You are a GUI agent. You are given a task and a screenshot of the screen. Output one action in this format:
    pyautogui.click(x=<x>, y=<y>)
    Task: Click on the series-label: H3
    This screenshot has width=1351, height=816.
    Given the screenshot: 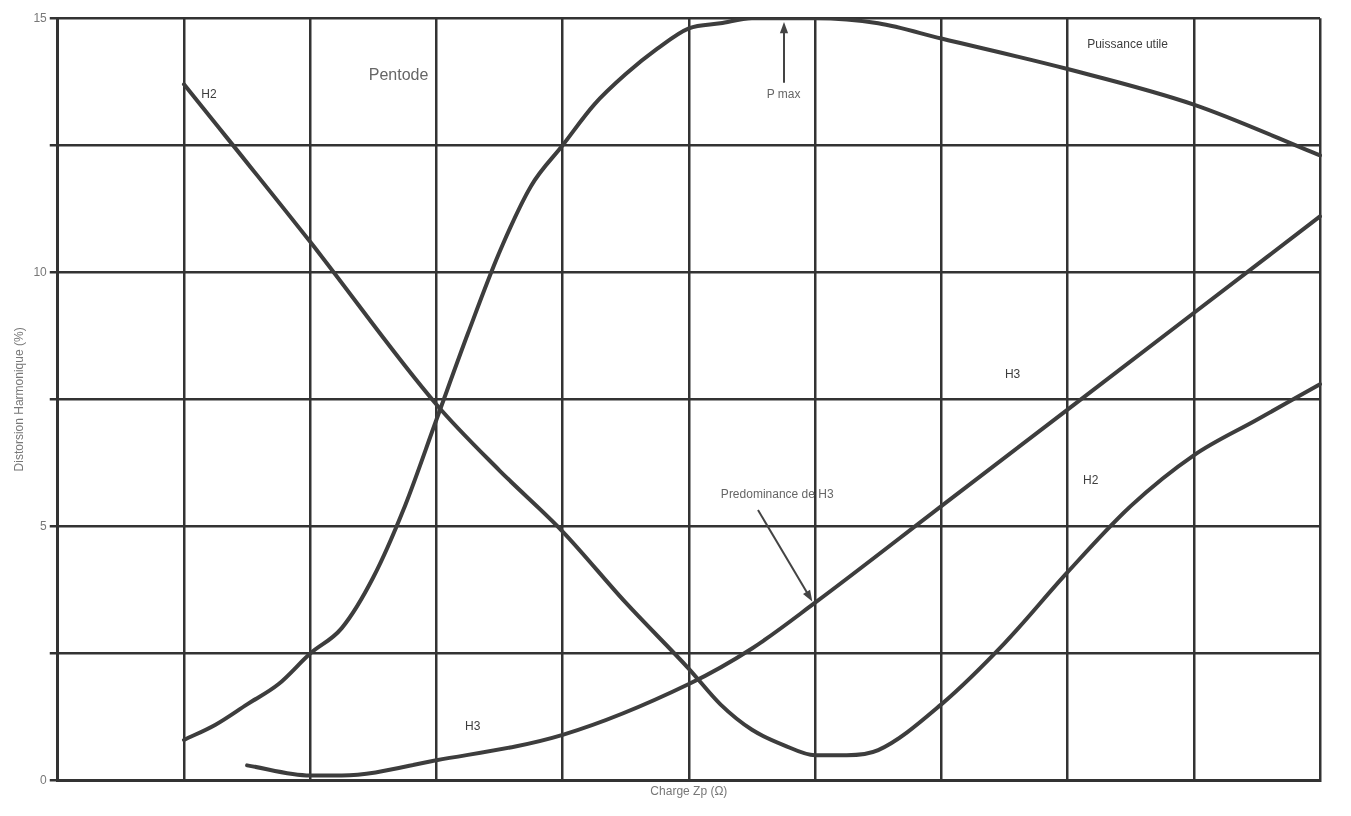 What is the action you would take?
    pyautogui.click(x=472, y=726)
    